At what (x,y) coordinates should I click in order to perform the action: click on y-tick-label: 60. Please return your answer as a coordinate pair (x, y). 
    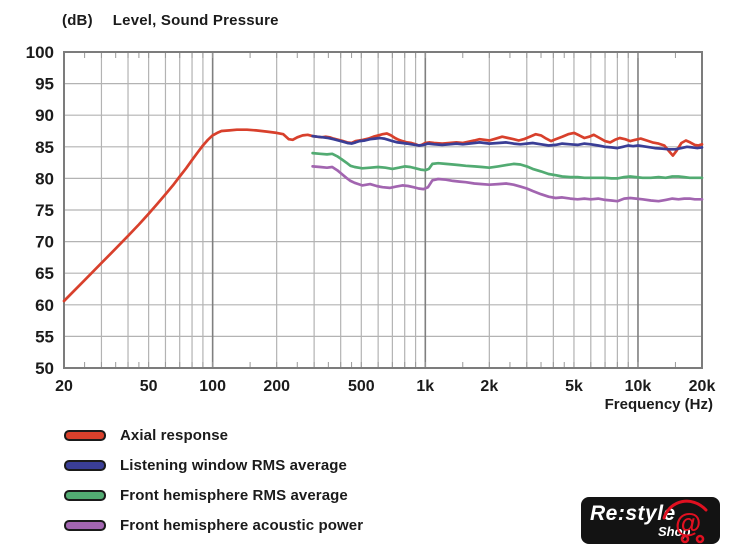
    Looking at the image, I should click on (44, 305).